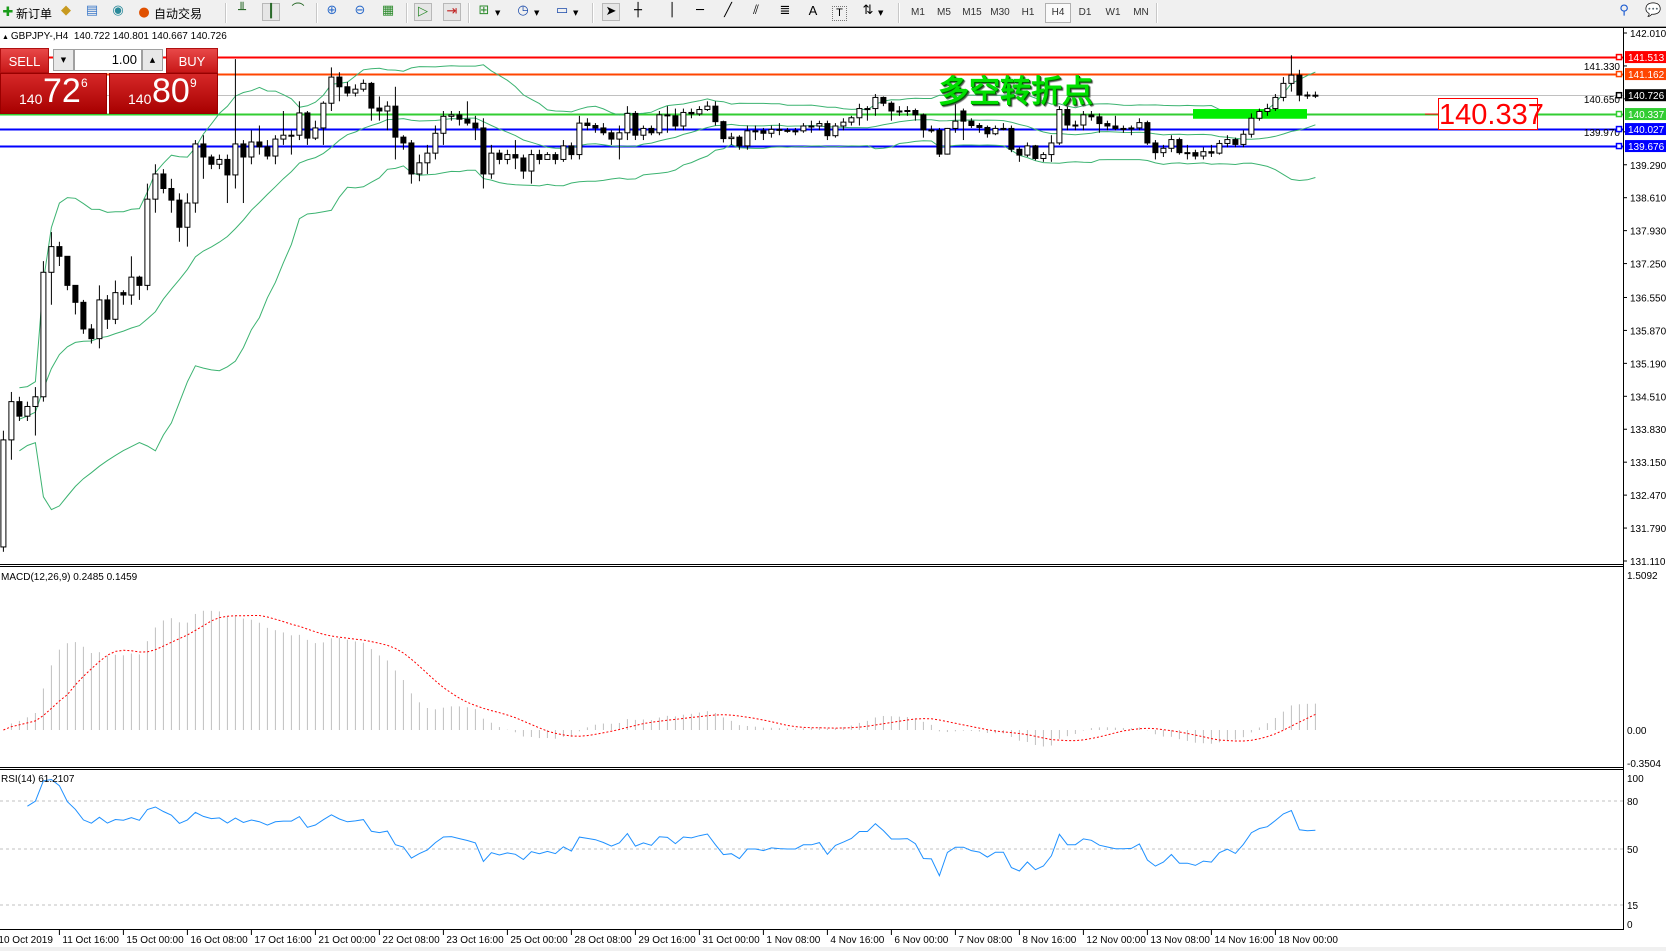 Image resolution: width=1666 pixels, height=951 pixels. What do you see at coordinates (219, 940) in the screenshot?
I see `time-axis-label: 16 Oct 08:00` at bounding box center [219, 940].